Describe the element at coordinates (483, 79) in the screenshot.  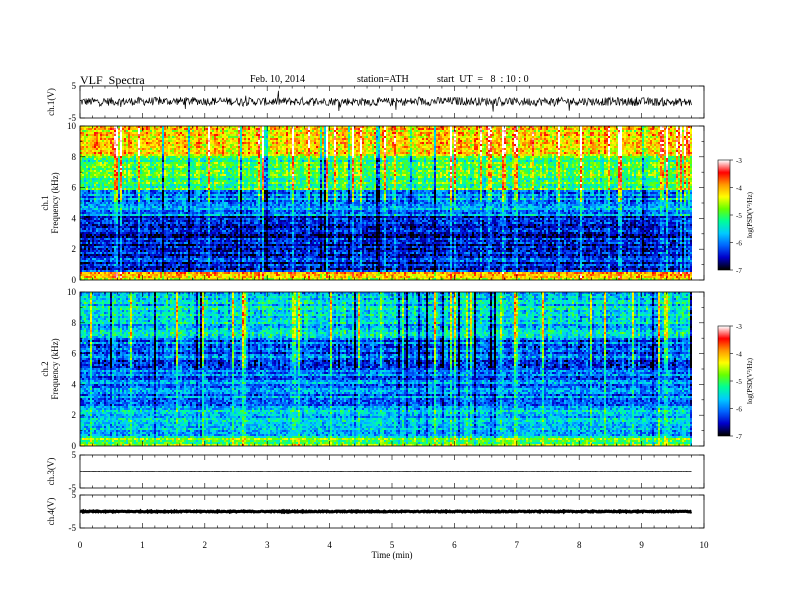
I see `start-time-label: start UT = 8 : 10 : 0` at that location.